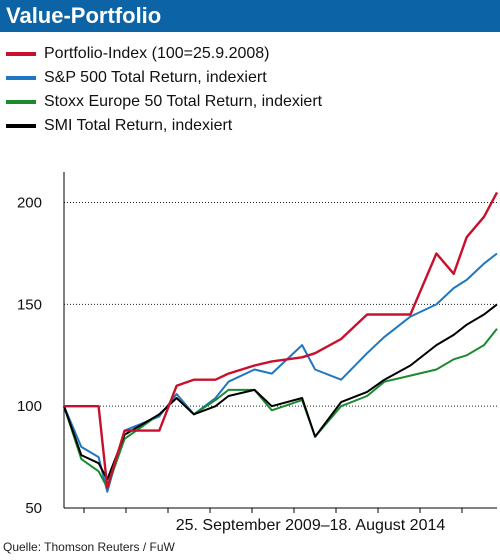 This screenshot has height=560, width=500. I want to click on legend-swatch-smi, so click(21, 126).